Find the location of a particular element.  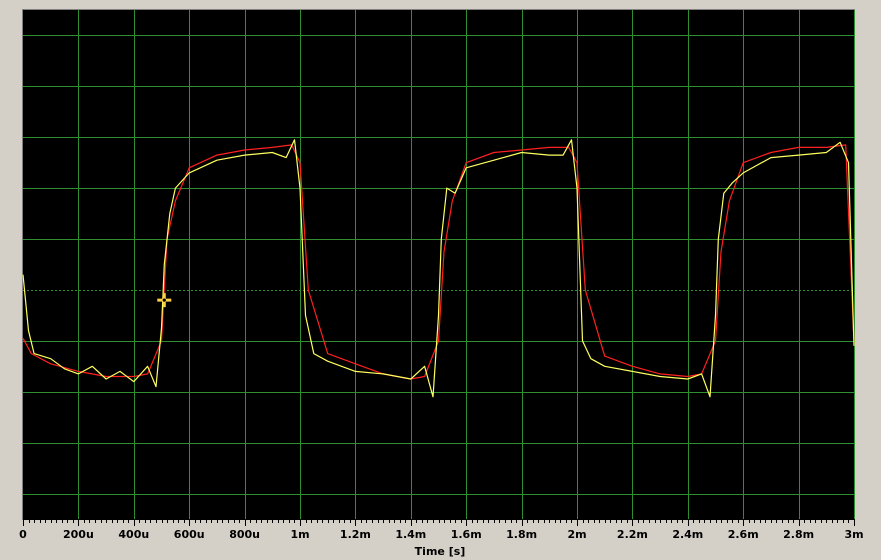

frame-shadow-top is located at coordinates (438, 9).